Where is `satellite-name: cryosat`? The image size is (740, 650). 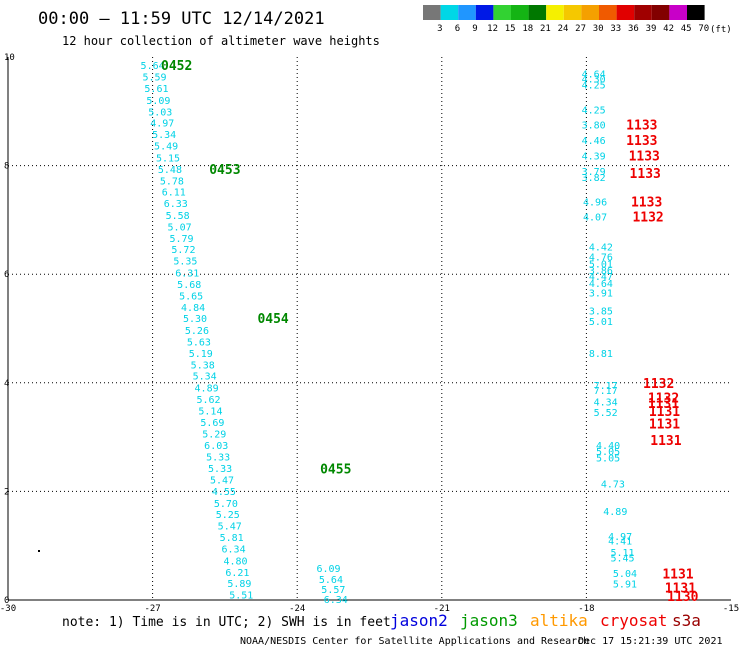 satellite-name: cryosat is located at coordinates (633, 620).